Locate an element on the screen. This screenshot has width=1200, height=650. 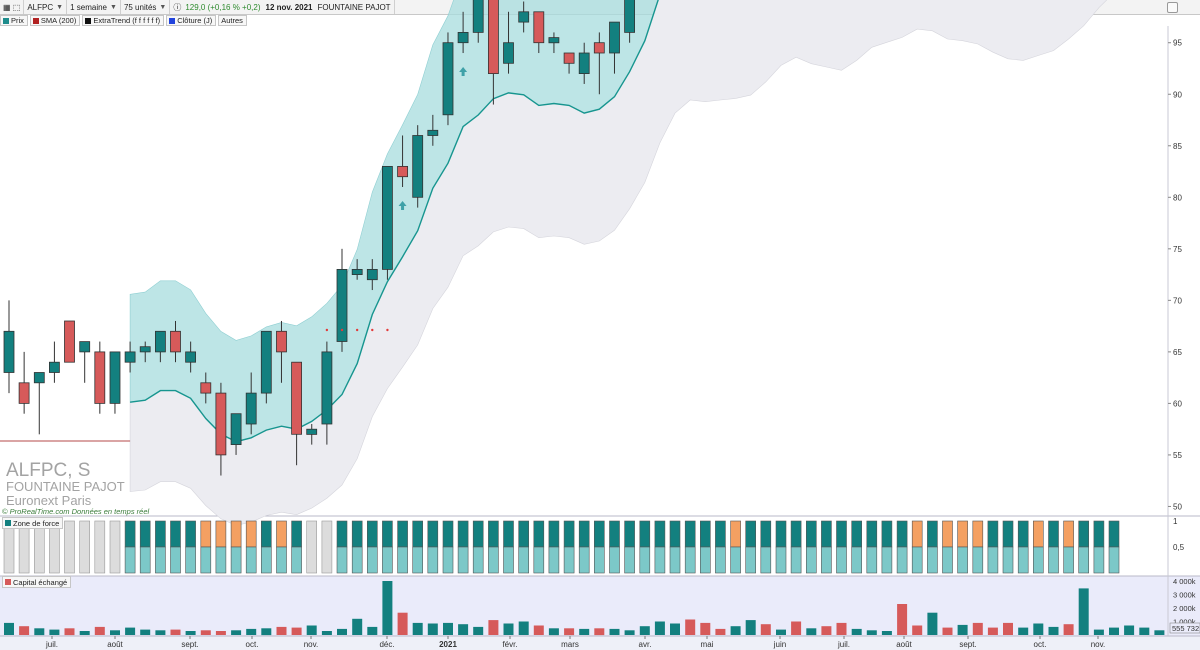
legend-item-extratrend: ExtraTrend (f f f f f f) is located at coordinates (123, 20).